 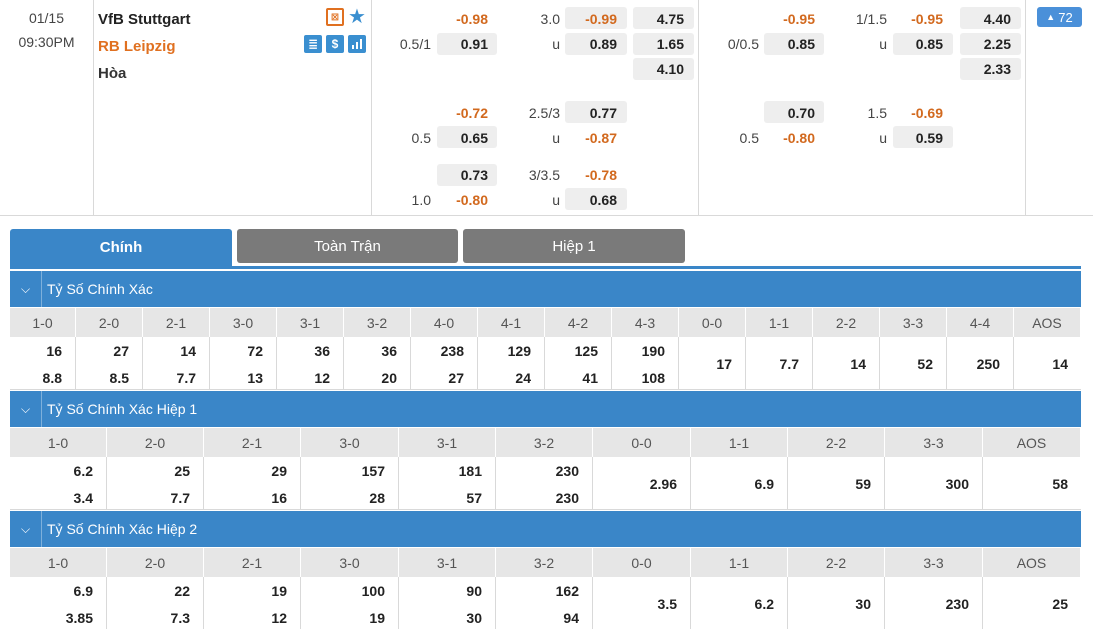 I want to click on score-odds-cell: 19 12, so click(x=252, y=603).